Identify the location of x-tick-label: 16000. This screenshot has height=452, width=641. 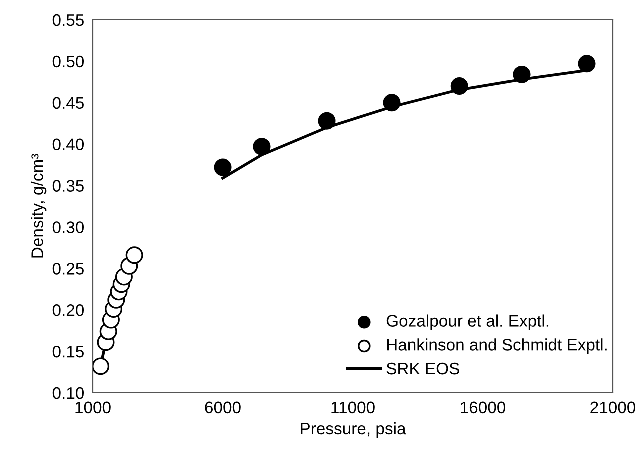
(483, 408).